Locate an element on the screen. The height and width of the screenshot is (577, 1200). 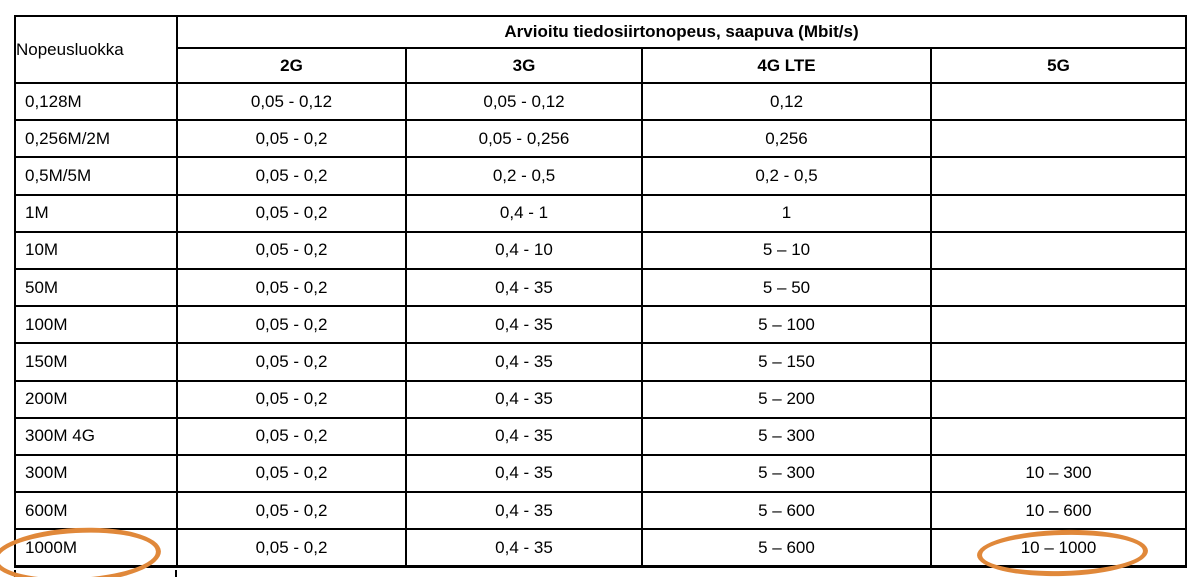
table-row: 0,5M/5M 0,05 - 0,2 0,2 - 0,5 0,2 - 0,5 is located at coordinates (601, 176).